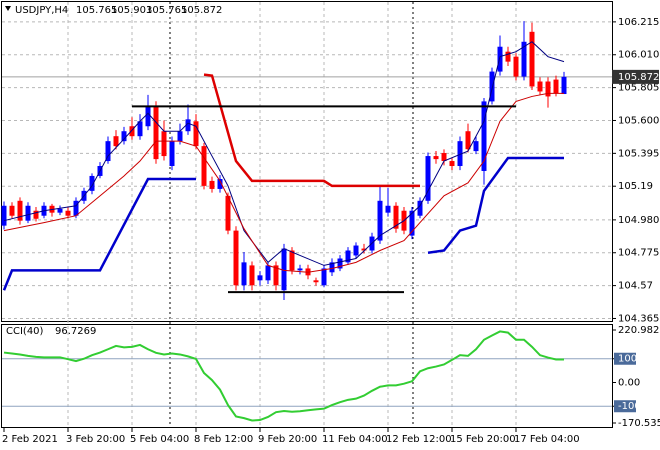  I want to click on y-tick-label: -100, so click(629, 406).